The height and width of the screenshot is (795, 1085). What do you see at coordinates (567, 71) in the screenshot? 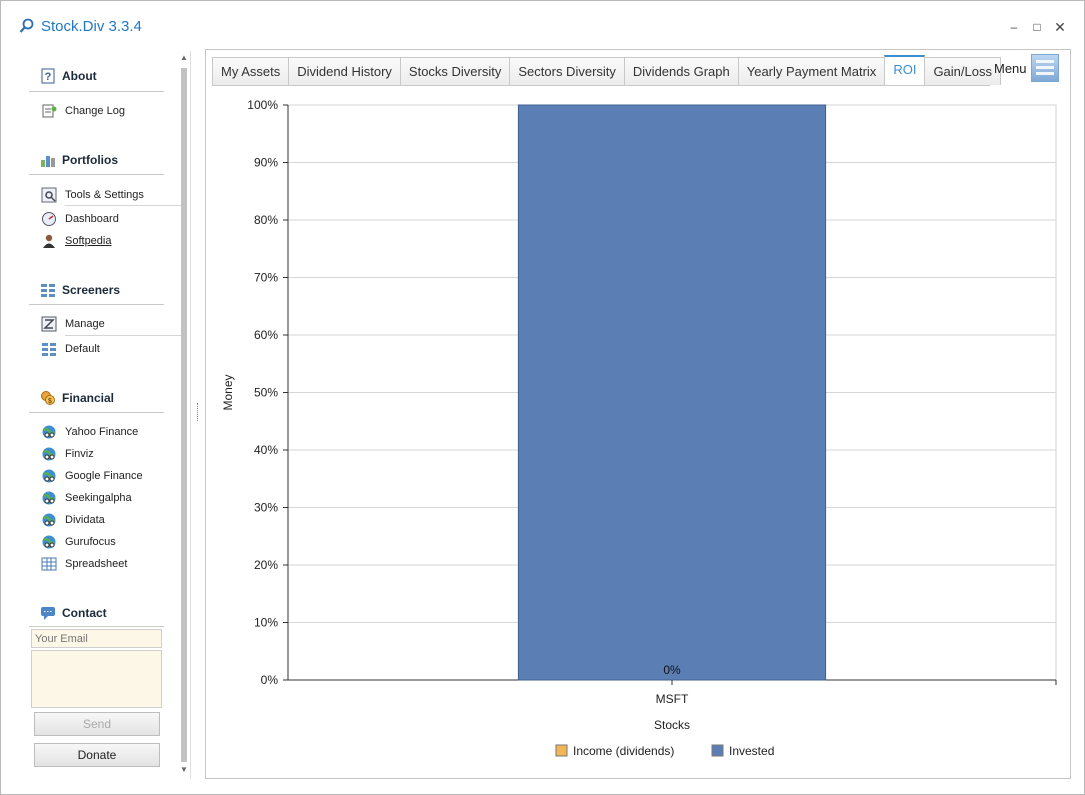
I see `tab-sectors-diversity: Sectors Diversity` at bounding box center [567, 71].